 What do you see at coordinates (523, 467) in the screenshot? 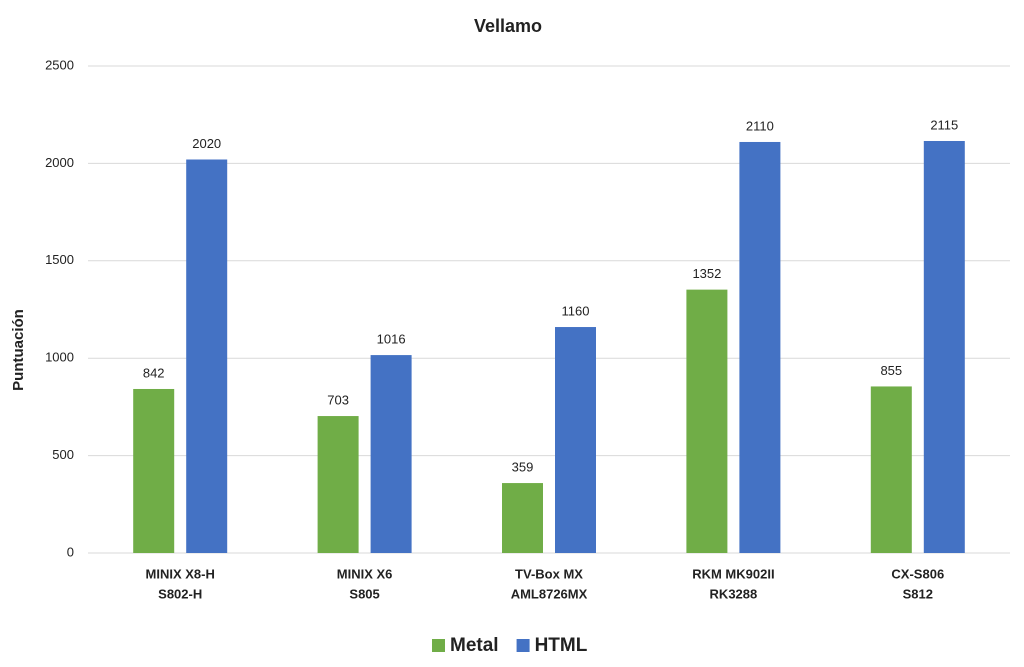
I see `data-label: 359` at bounding box center [523, 467].